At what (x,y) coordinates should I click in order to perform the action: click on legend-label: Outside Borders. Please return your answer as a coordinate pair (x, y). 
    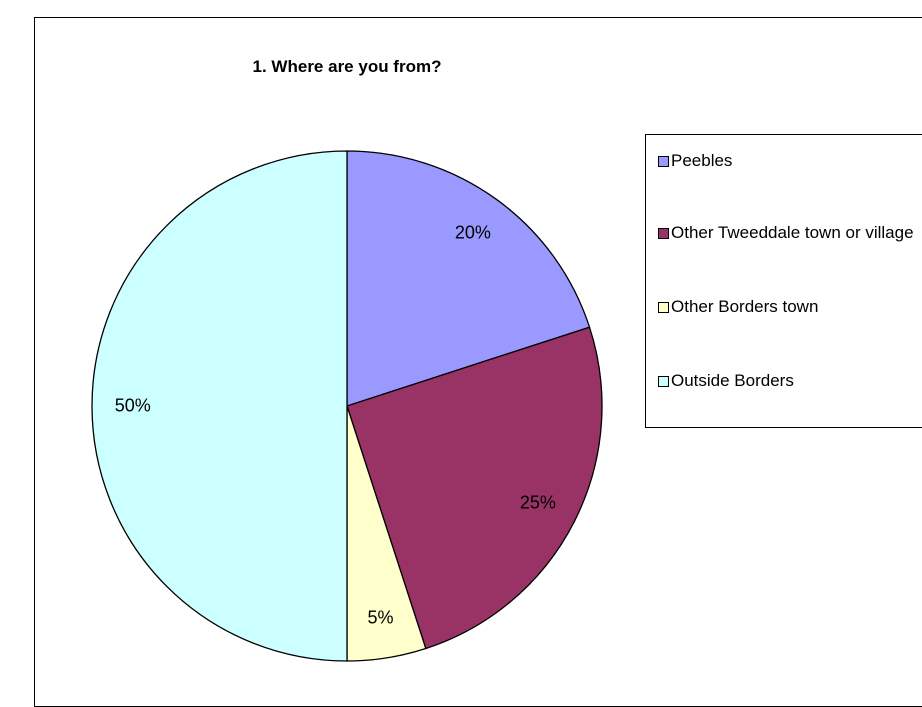
    Looking at the image, I should click on (732, 380).